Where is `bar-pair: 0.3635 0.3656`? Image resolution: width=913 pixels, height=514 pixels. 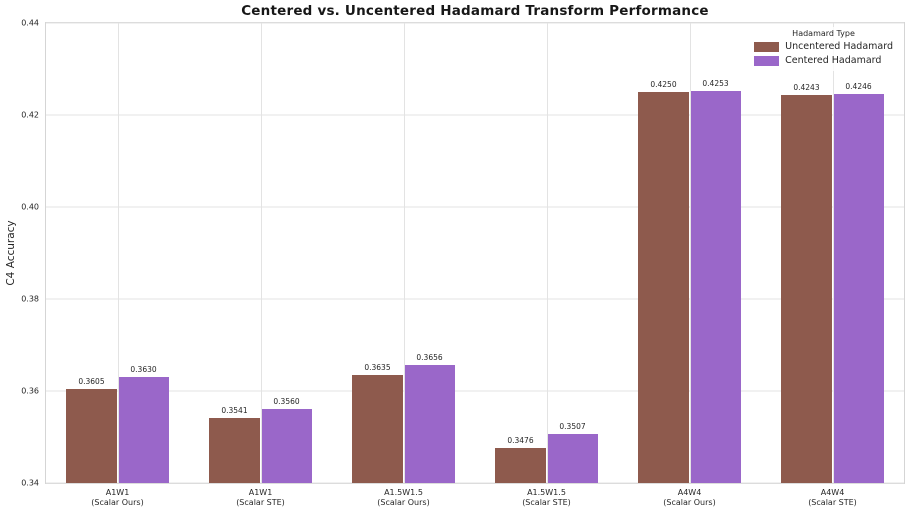
bar-pair: 0.3635 0.3656 is located at coordinates (403, 253).